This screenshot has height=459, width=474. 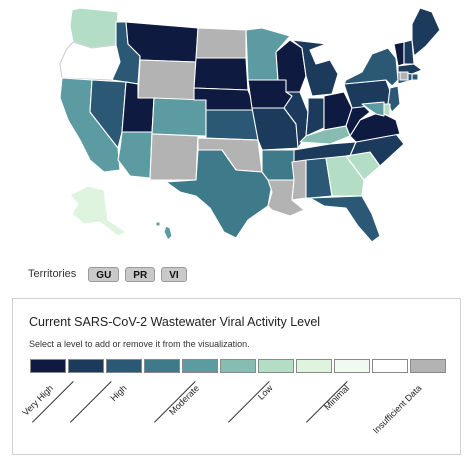 I want to click on level-label-low: Low, so click(x=266, y=392).